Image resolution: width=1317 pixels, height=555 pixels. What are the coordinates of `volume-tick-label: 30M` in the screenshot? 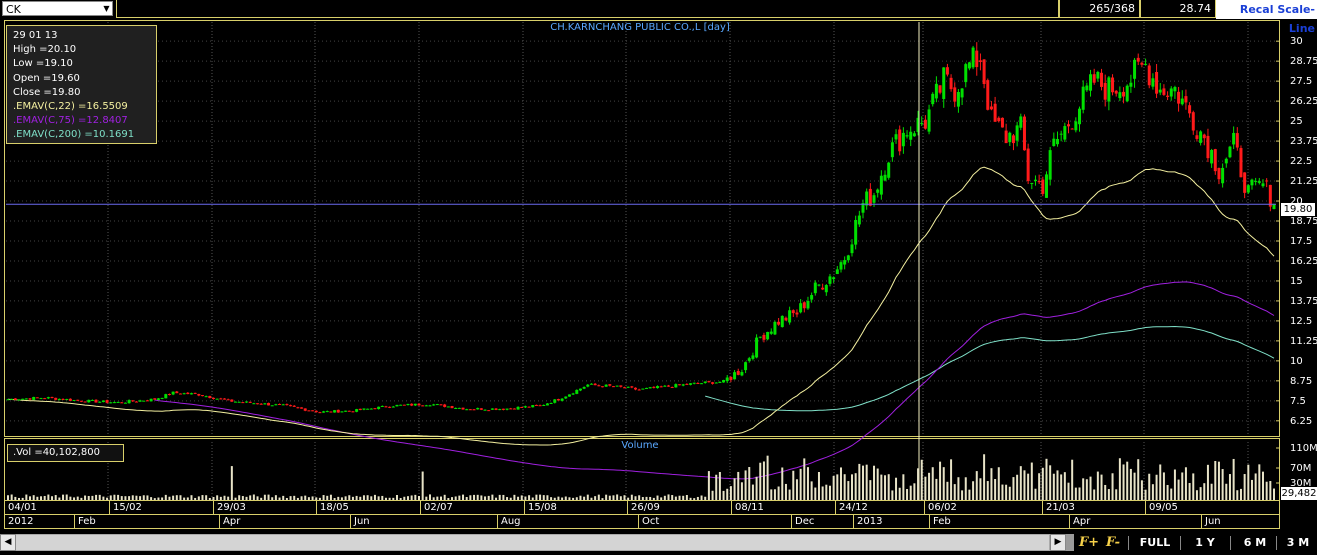 It's located at (1300, 483).